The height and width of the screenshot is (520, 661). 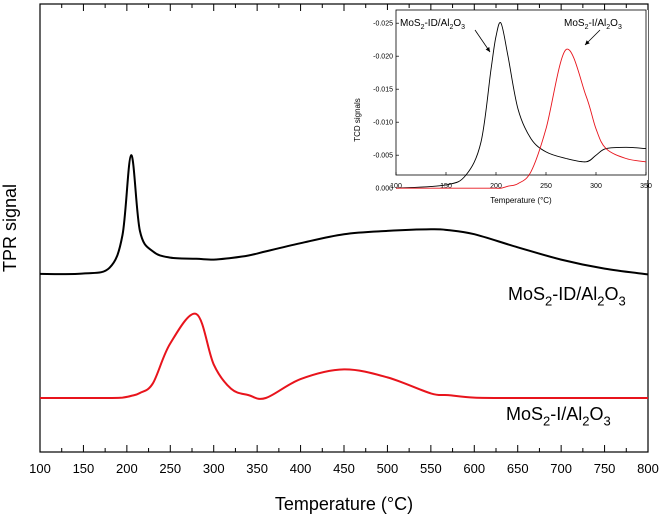 What do you see at coordinates (127, 468) in the screenshot?
I see `main-x-tick-label: 200` at bounding box center [127, 468].